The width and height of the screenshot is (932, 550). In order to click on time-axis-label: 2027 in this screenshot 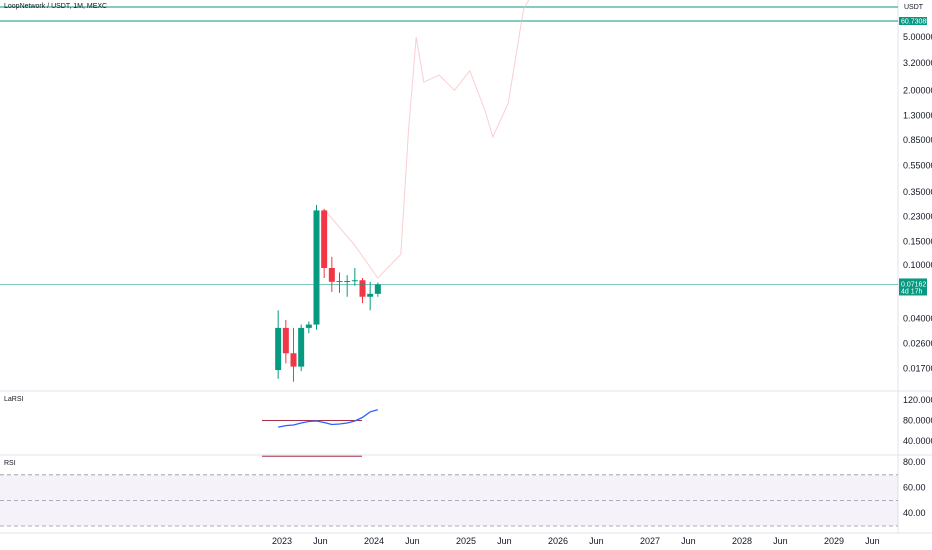, I will do `click(650, 541)`.